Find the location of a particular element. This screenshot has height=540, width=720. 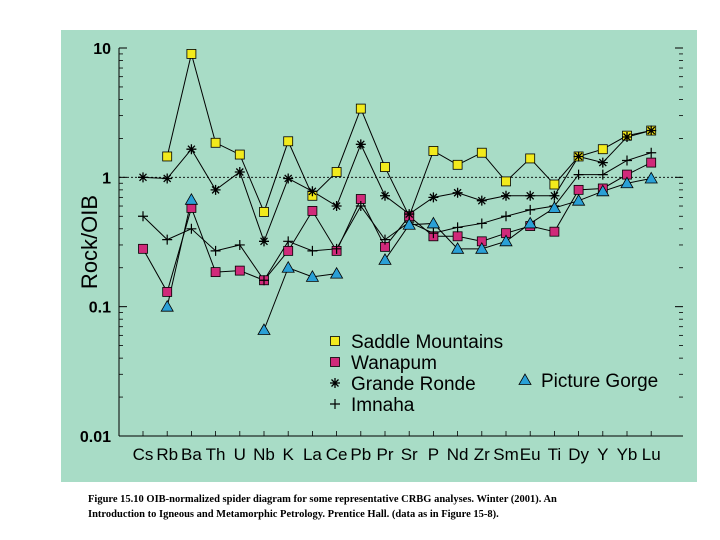

x-tick-label: Lu is located at coordinates (651, 454).